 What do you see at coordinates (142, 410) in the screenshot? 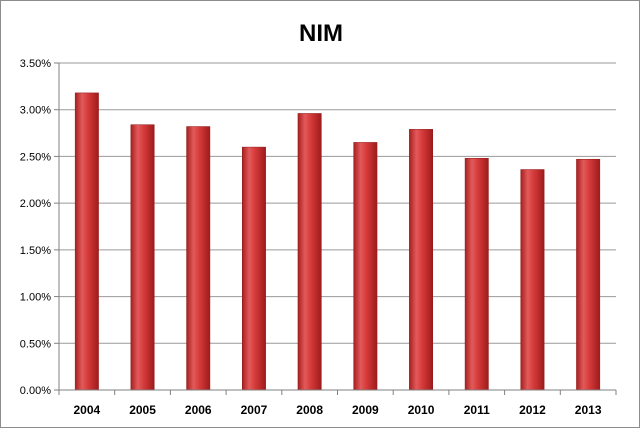
I see `x-tick-label: 2005` at bounding box center [142, 410].